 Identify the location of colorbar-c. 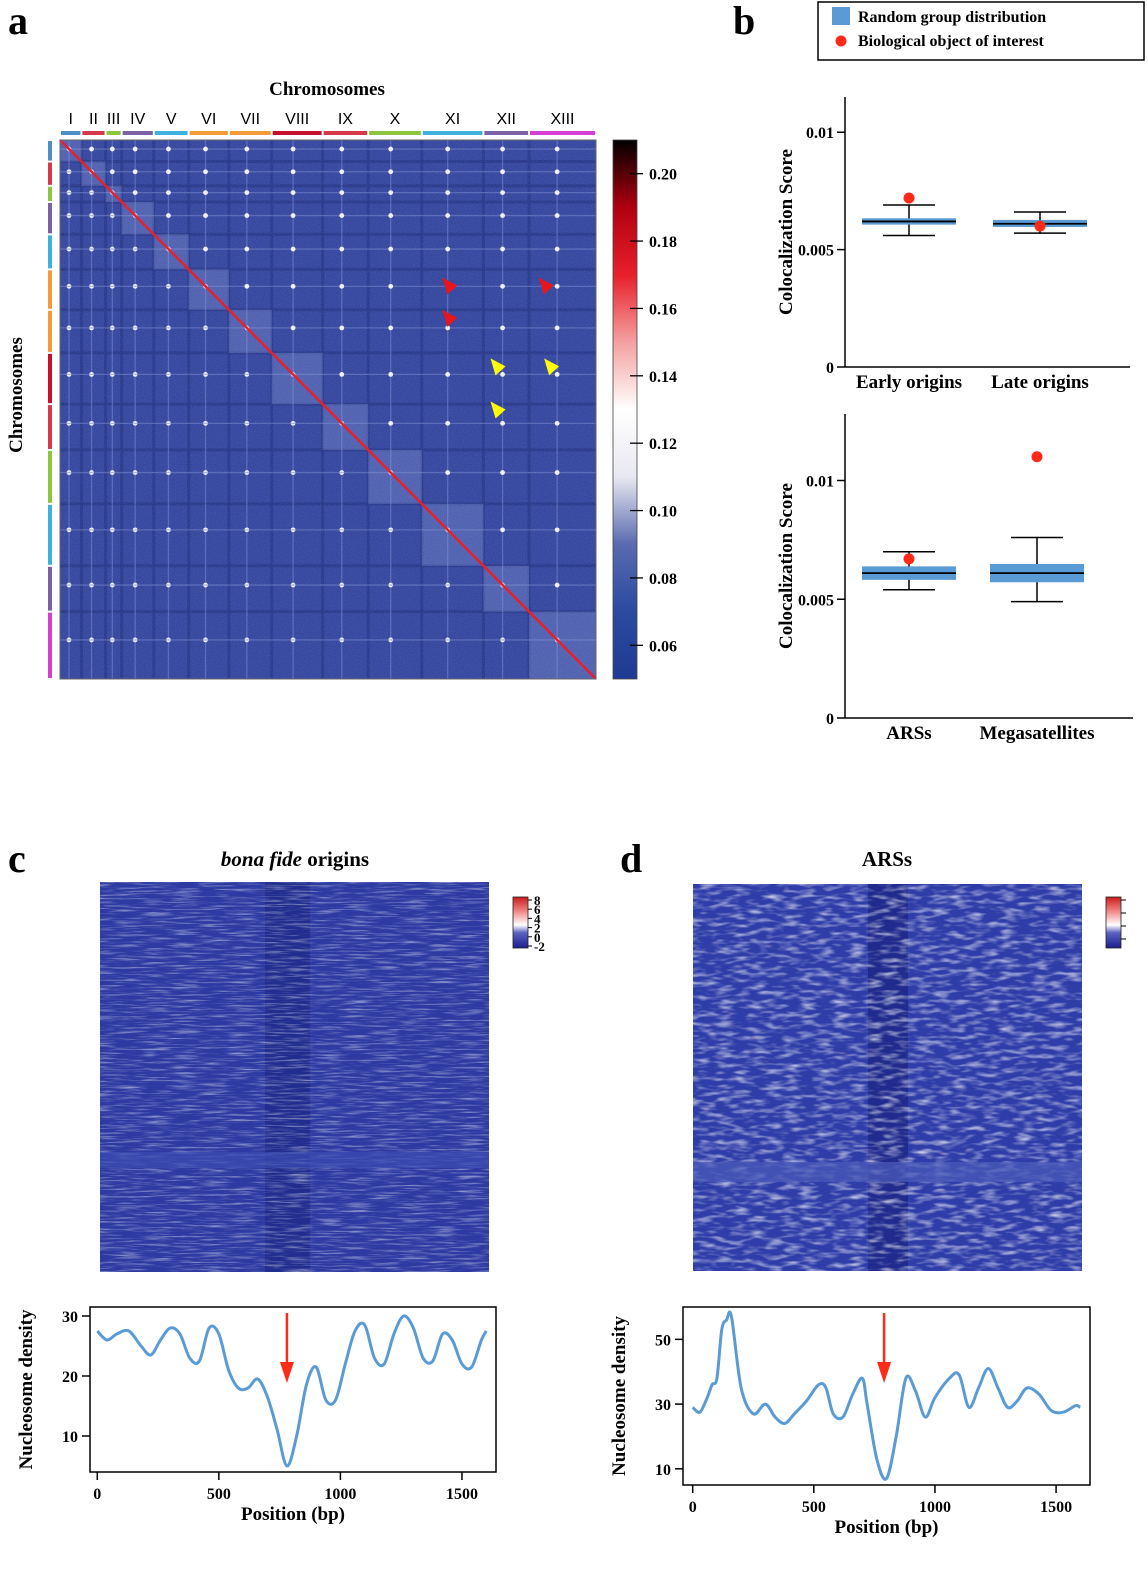
(520, 922).